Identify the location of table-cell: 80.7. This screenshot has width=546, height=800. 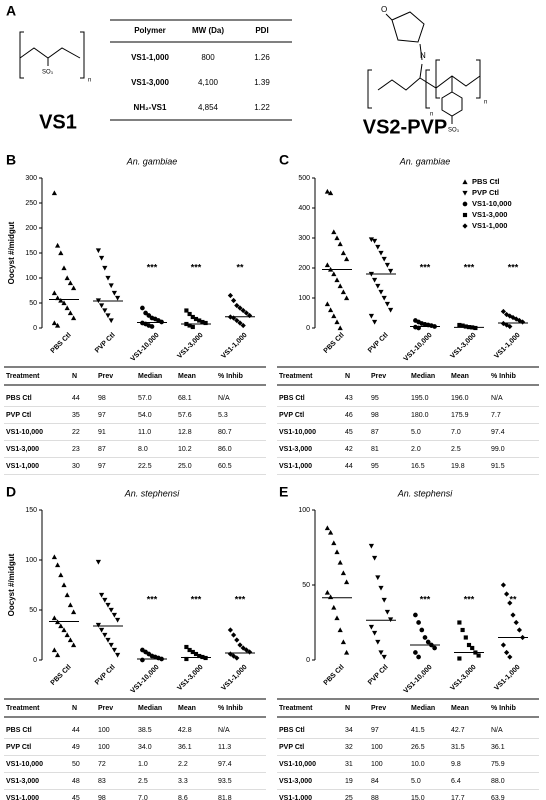
(225, 432).